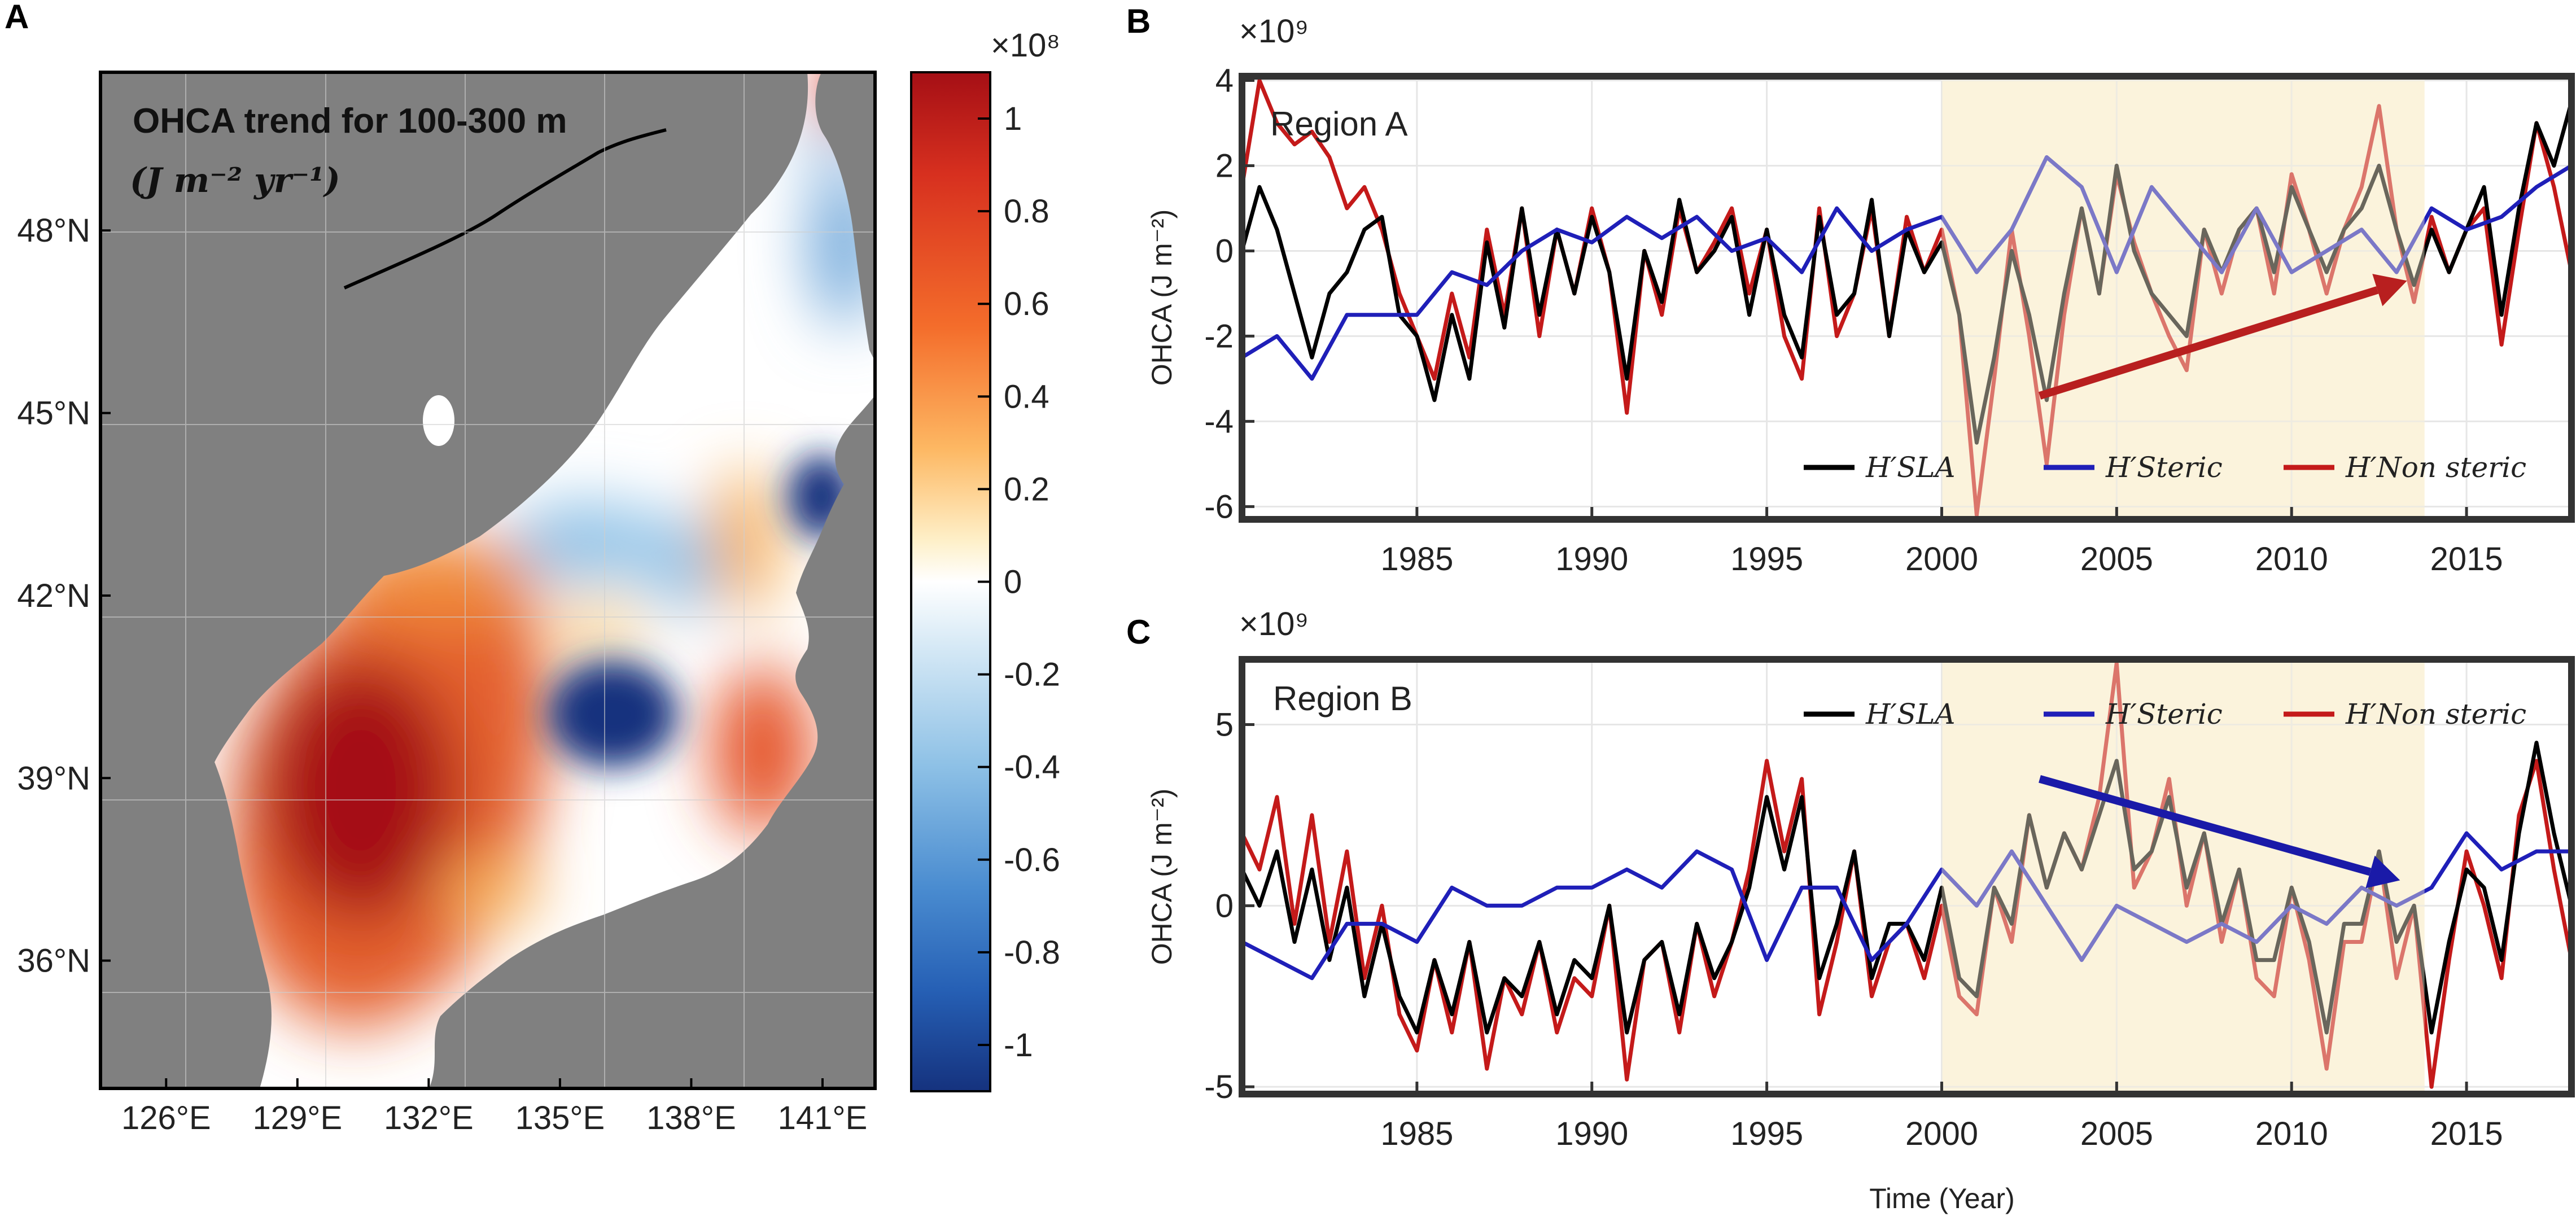 This screenshot has height=1216, width=2576. What do you see at coordinates (1224, 81) in the screenshot?
I see `ytick-label: 4` at bounding box center [1224, 81].